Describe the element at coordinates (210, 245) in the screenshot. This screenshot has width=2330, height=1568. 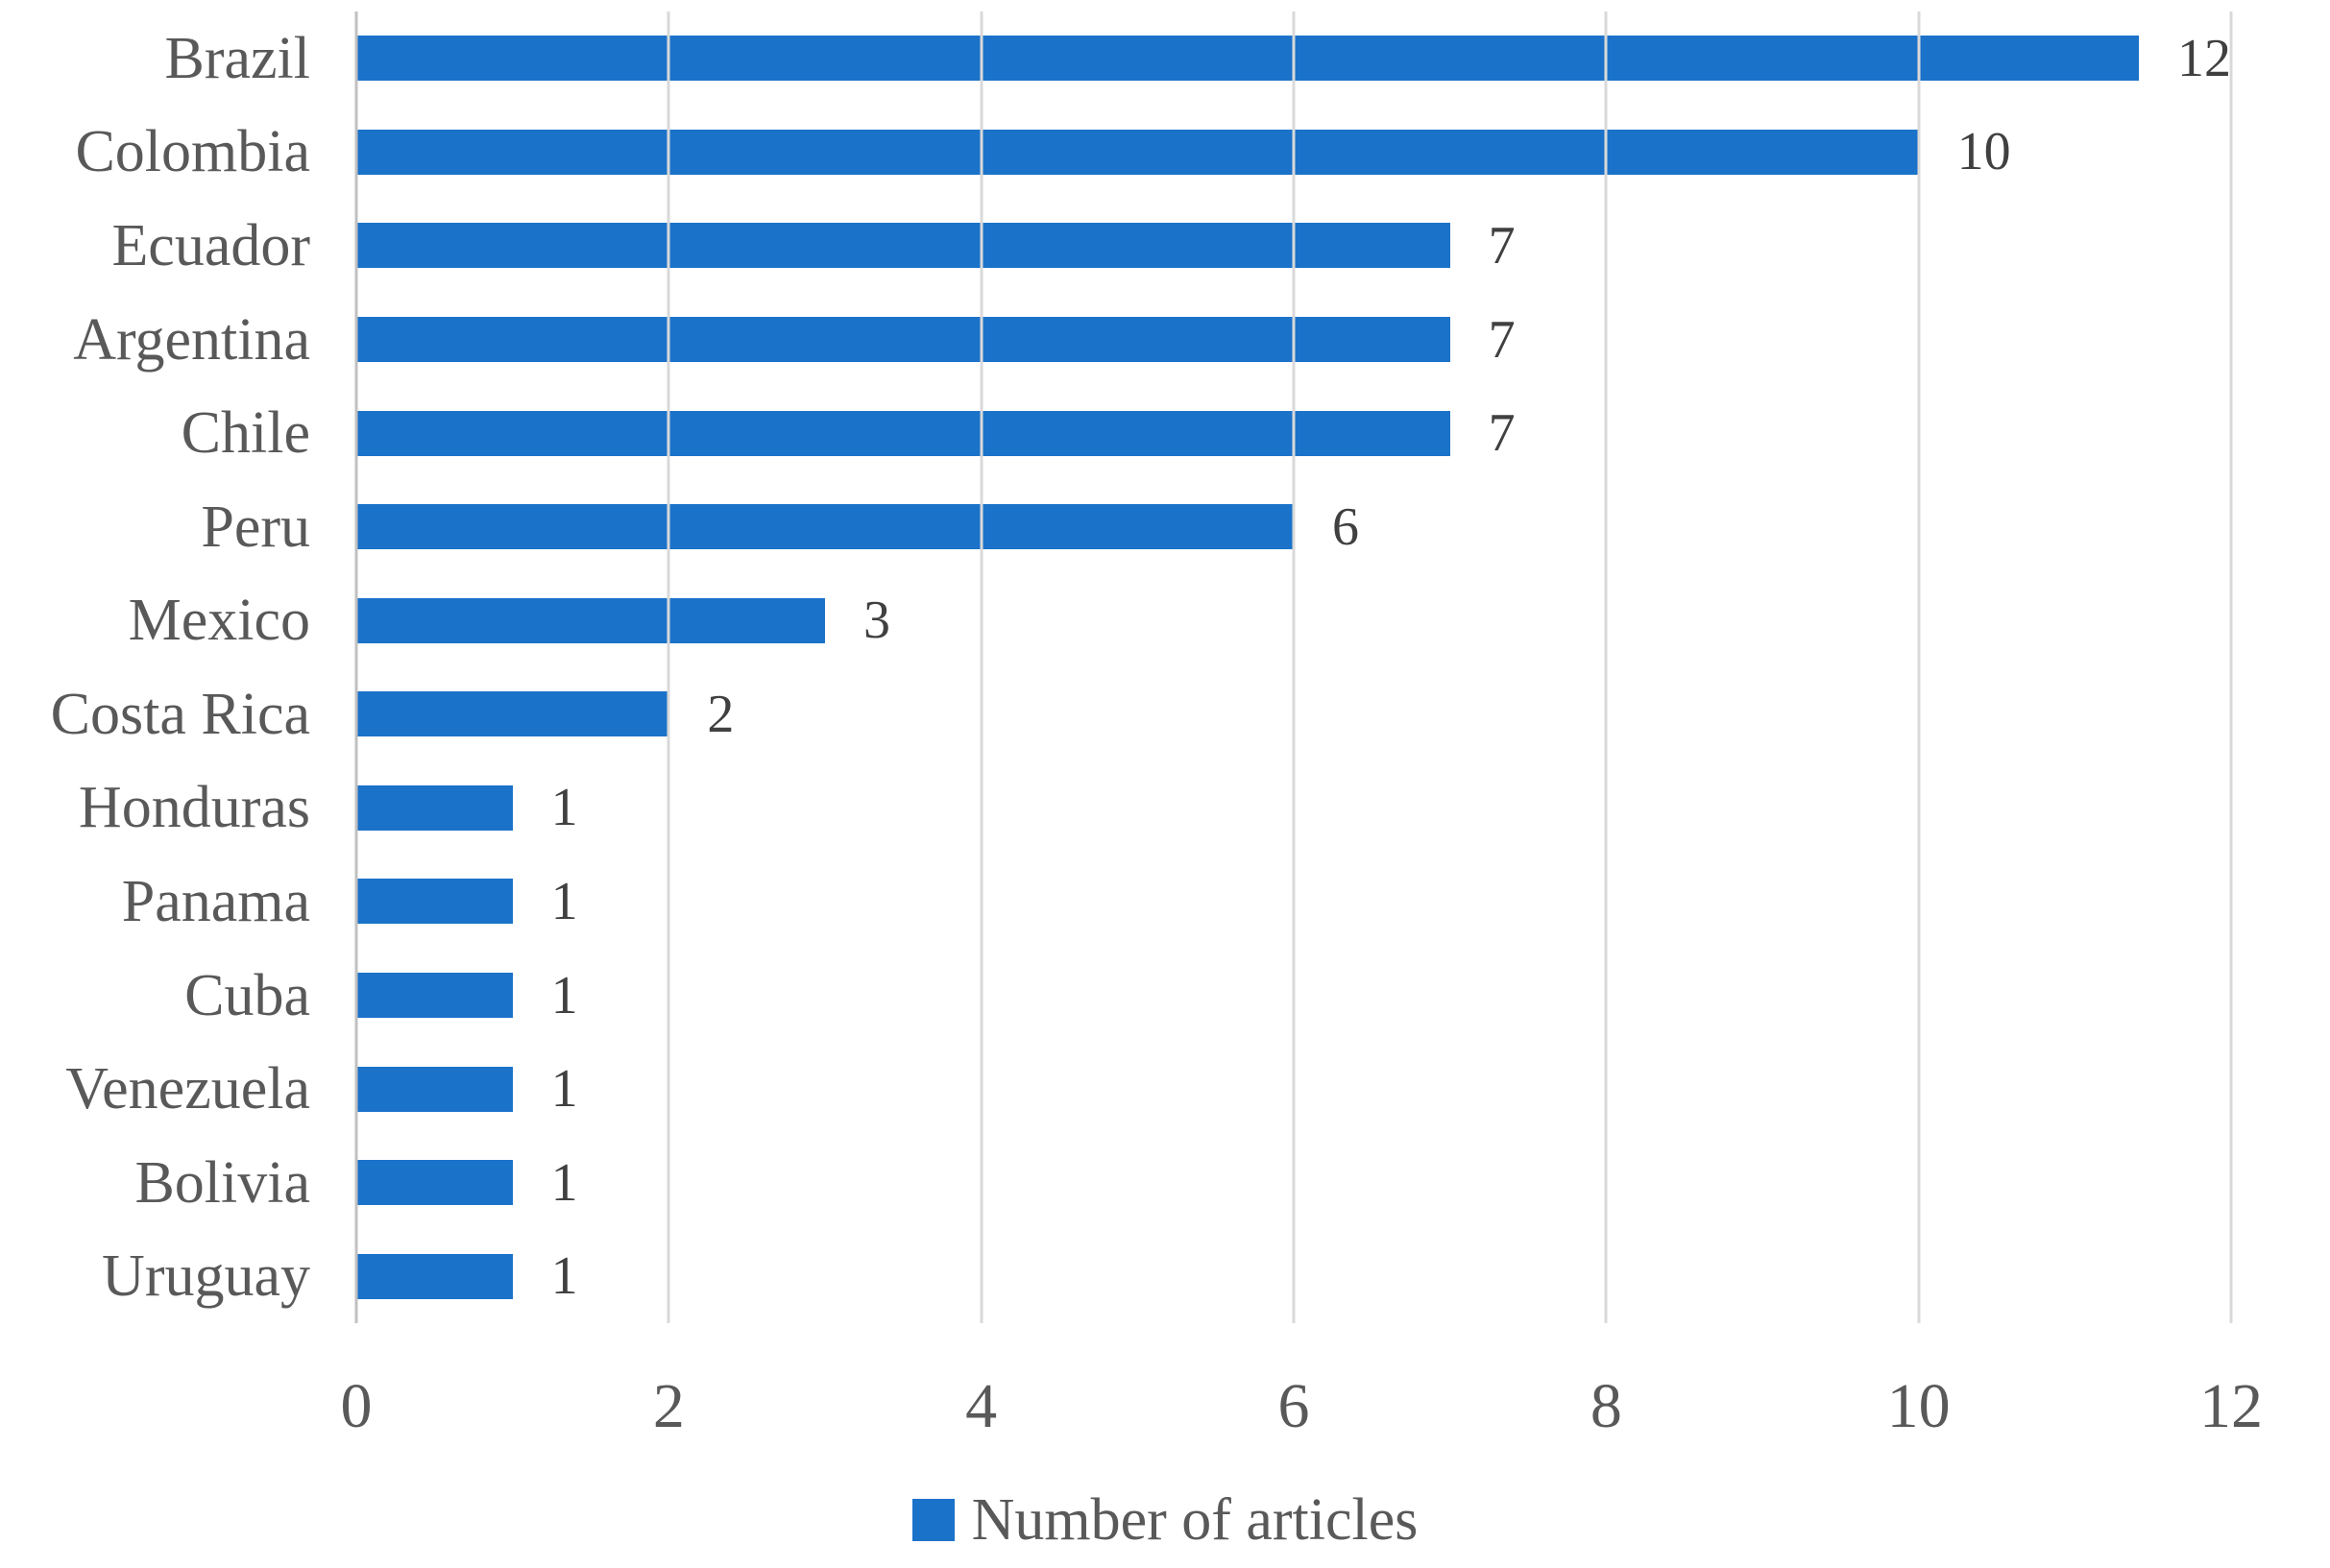
I see `category-label: Ecuador` at that location.